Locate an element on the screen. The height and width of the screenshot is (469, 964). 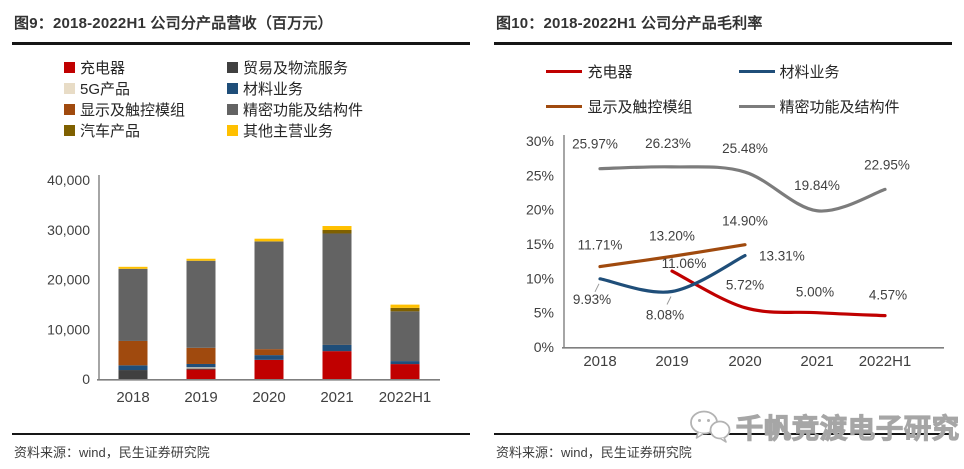
legend-label: 5G产品 is located at coordinates (105, 89).